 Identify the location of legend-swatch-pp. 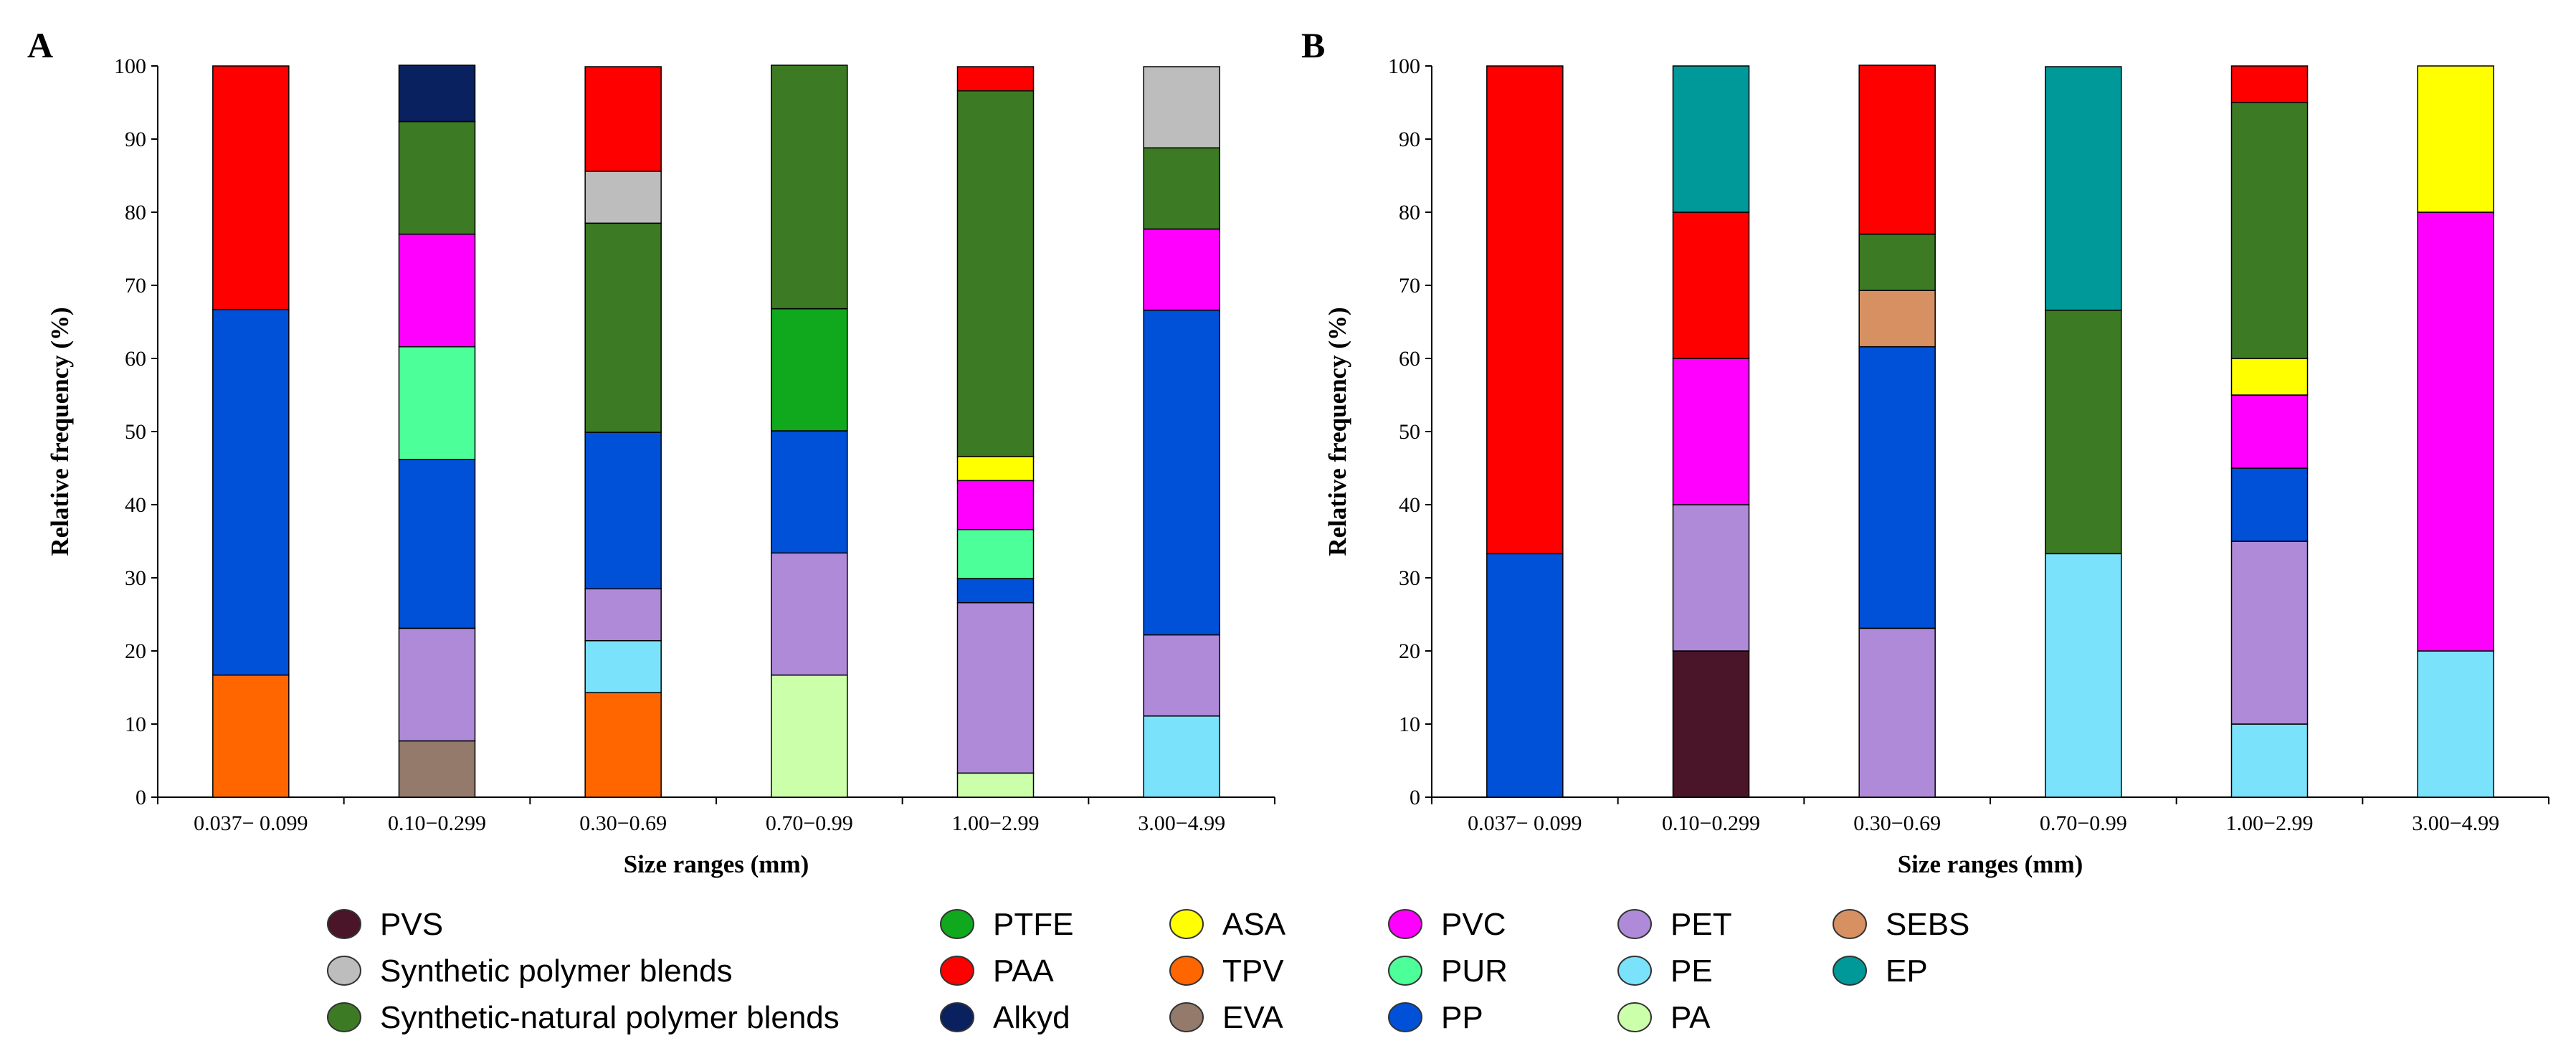
(1405, 1017).